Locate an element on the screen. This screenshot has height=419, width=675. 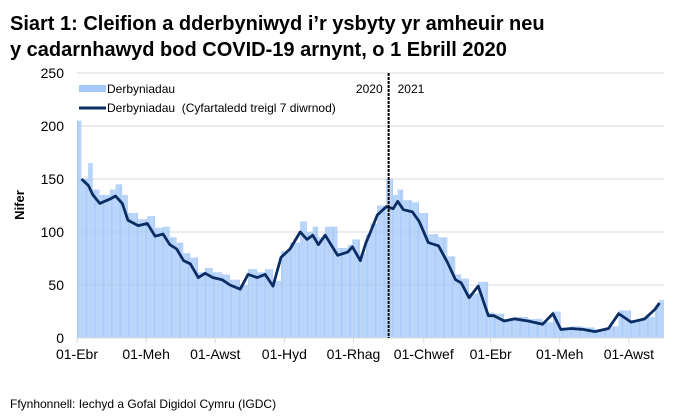
year-label-left: 2020 is located at coordinates (369, 89).